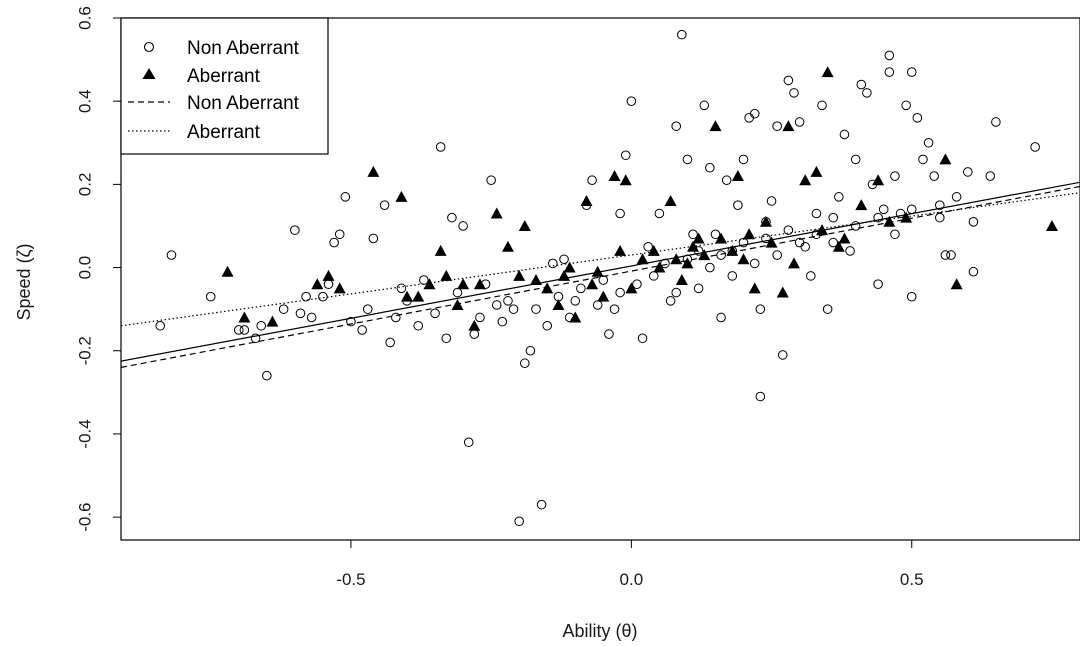 The width and height of the screenshot is (1080, 646). I want to click on y-axis-title: Speed (ζ), so click(24, 282).